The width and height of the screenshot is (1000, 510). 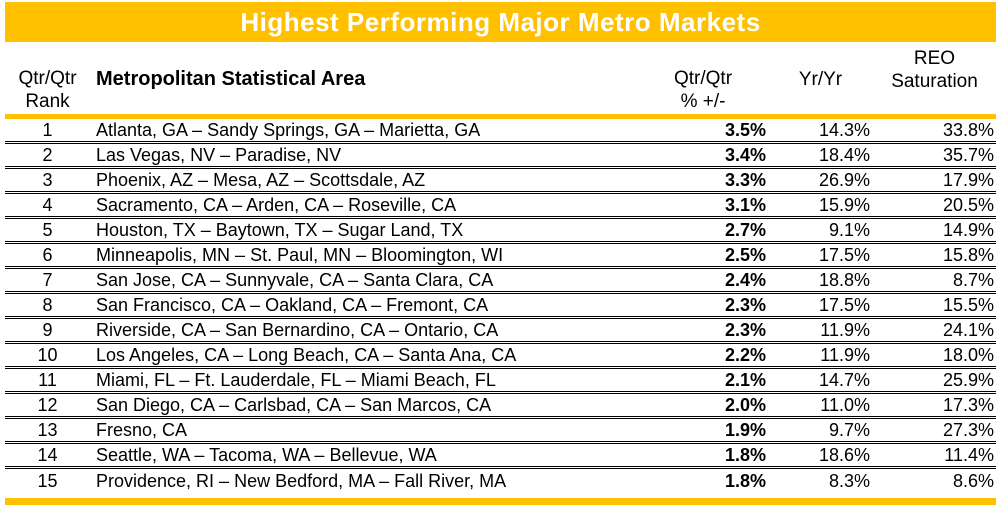 What do you see at coordinates (968, 254) in the screenshot?
I see `reo-value-cell: 15.8%` at bounding box center [968, 254].